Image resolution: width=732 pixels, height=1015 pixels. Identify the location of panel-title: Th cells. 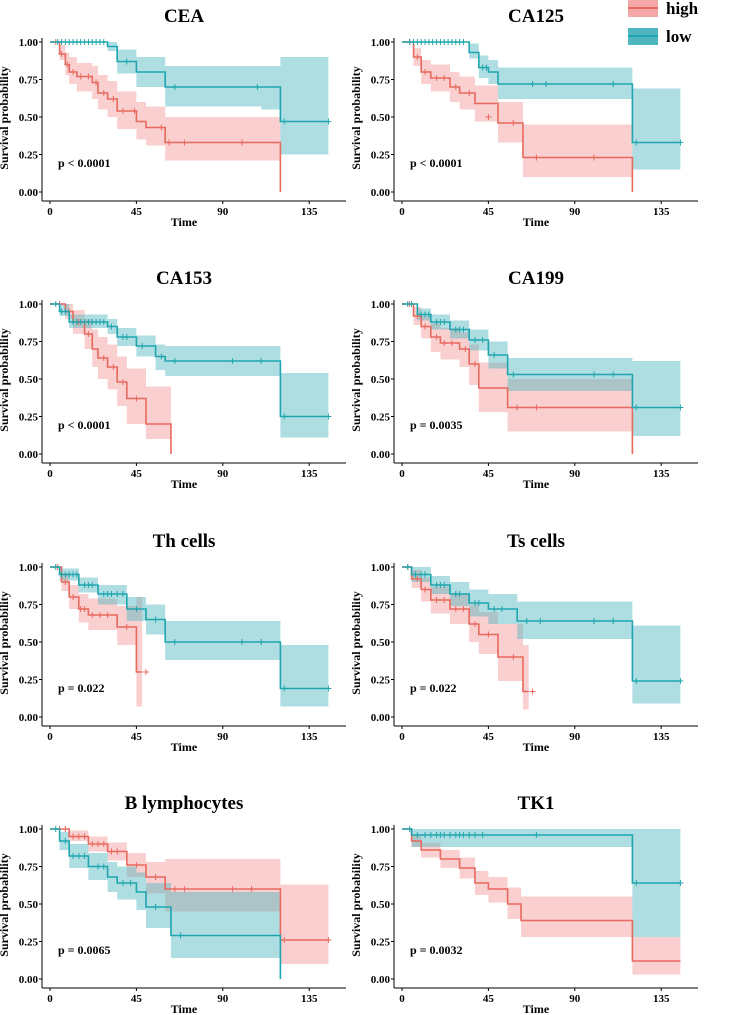
(184, 541).